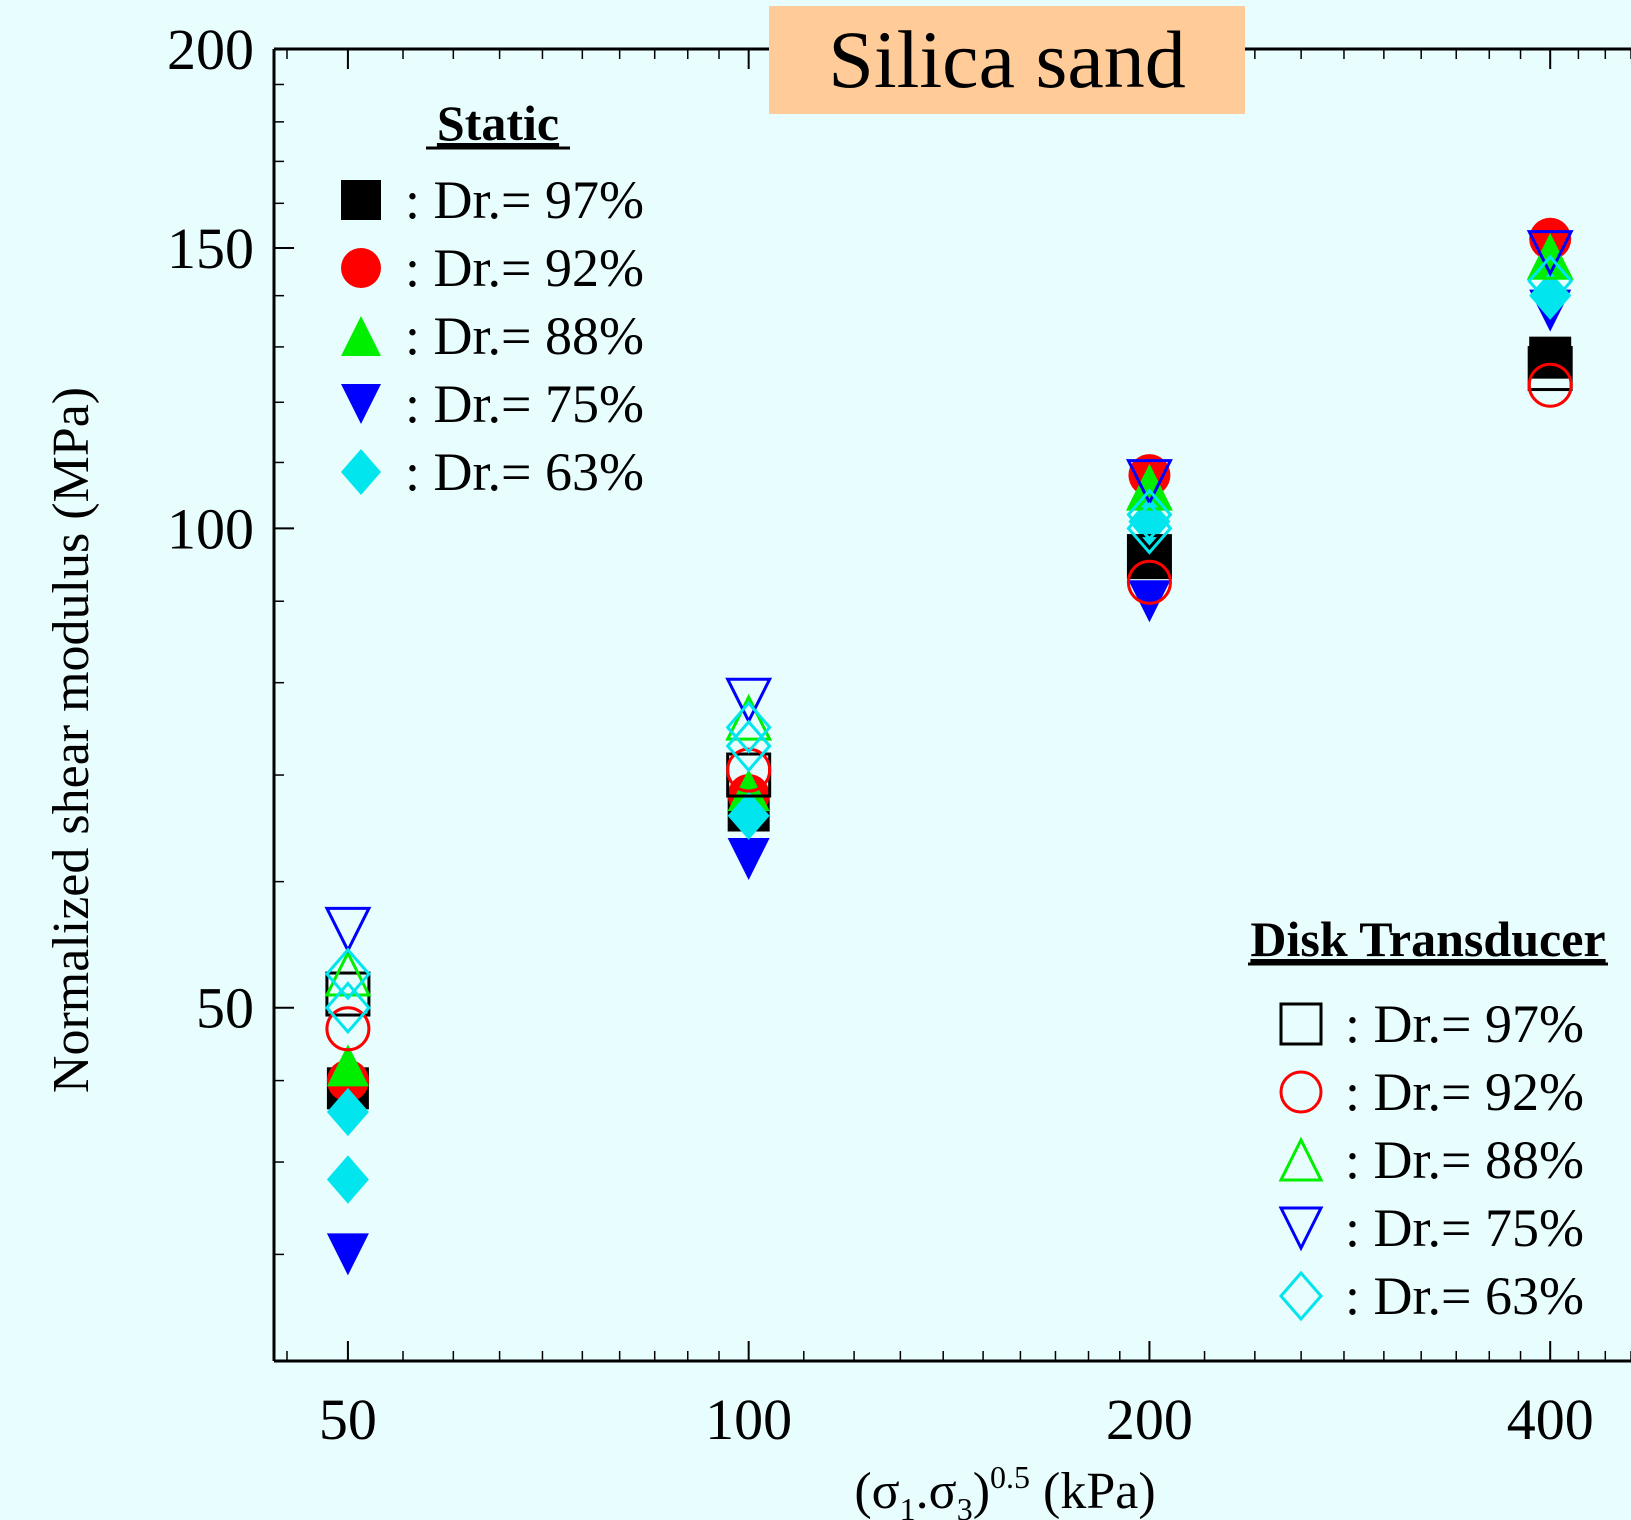  Describe the element at coordinates (1464, 1160) in the screenshot. I see `disk-transducer-legend-entry-label: : Dr.= 88%` at that location.